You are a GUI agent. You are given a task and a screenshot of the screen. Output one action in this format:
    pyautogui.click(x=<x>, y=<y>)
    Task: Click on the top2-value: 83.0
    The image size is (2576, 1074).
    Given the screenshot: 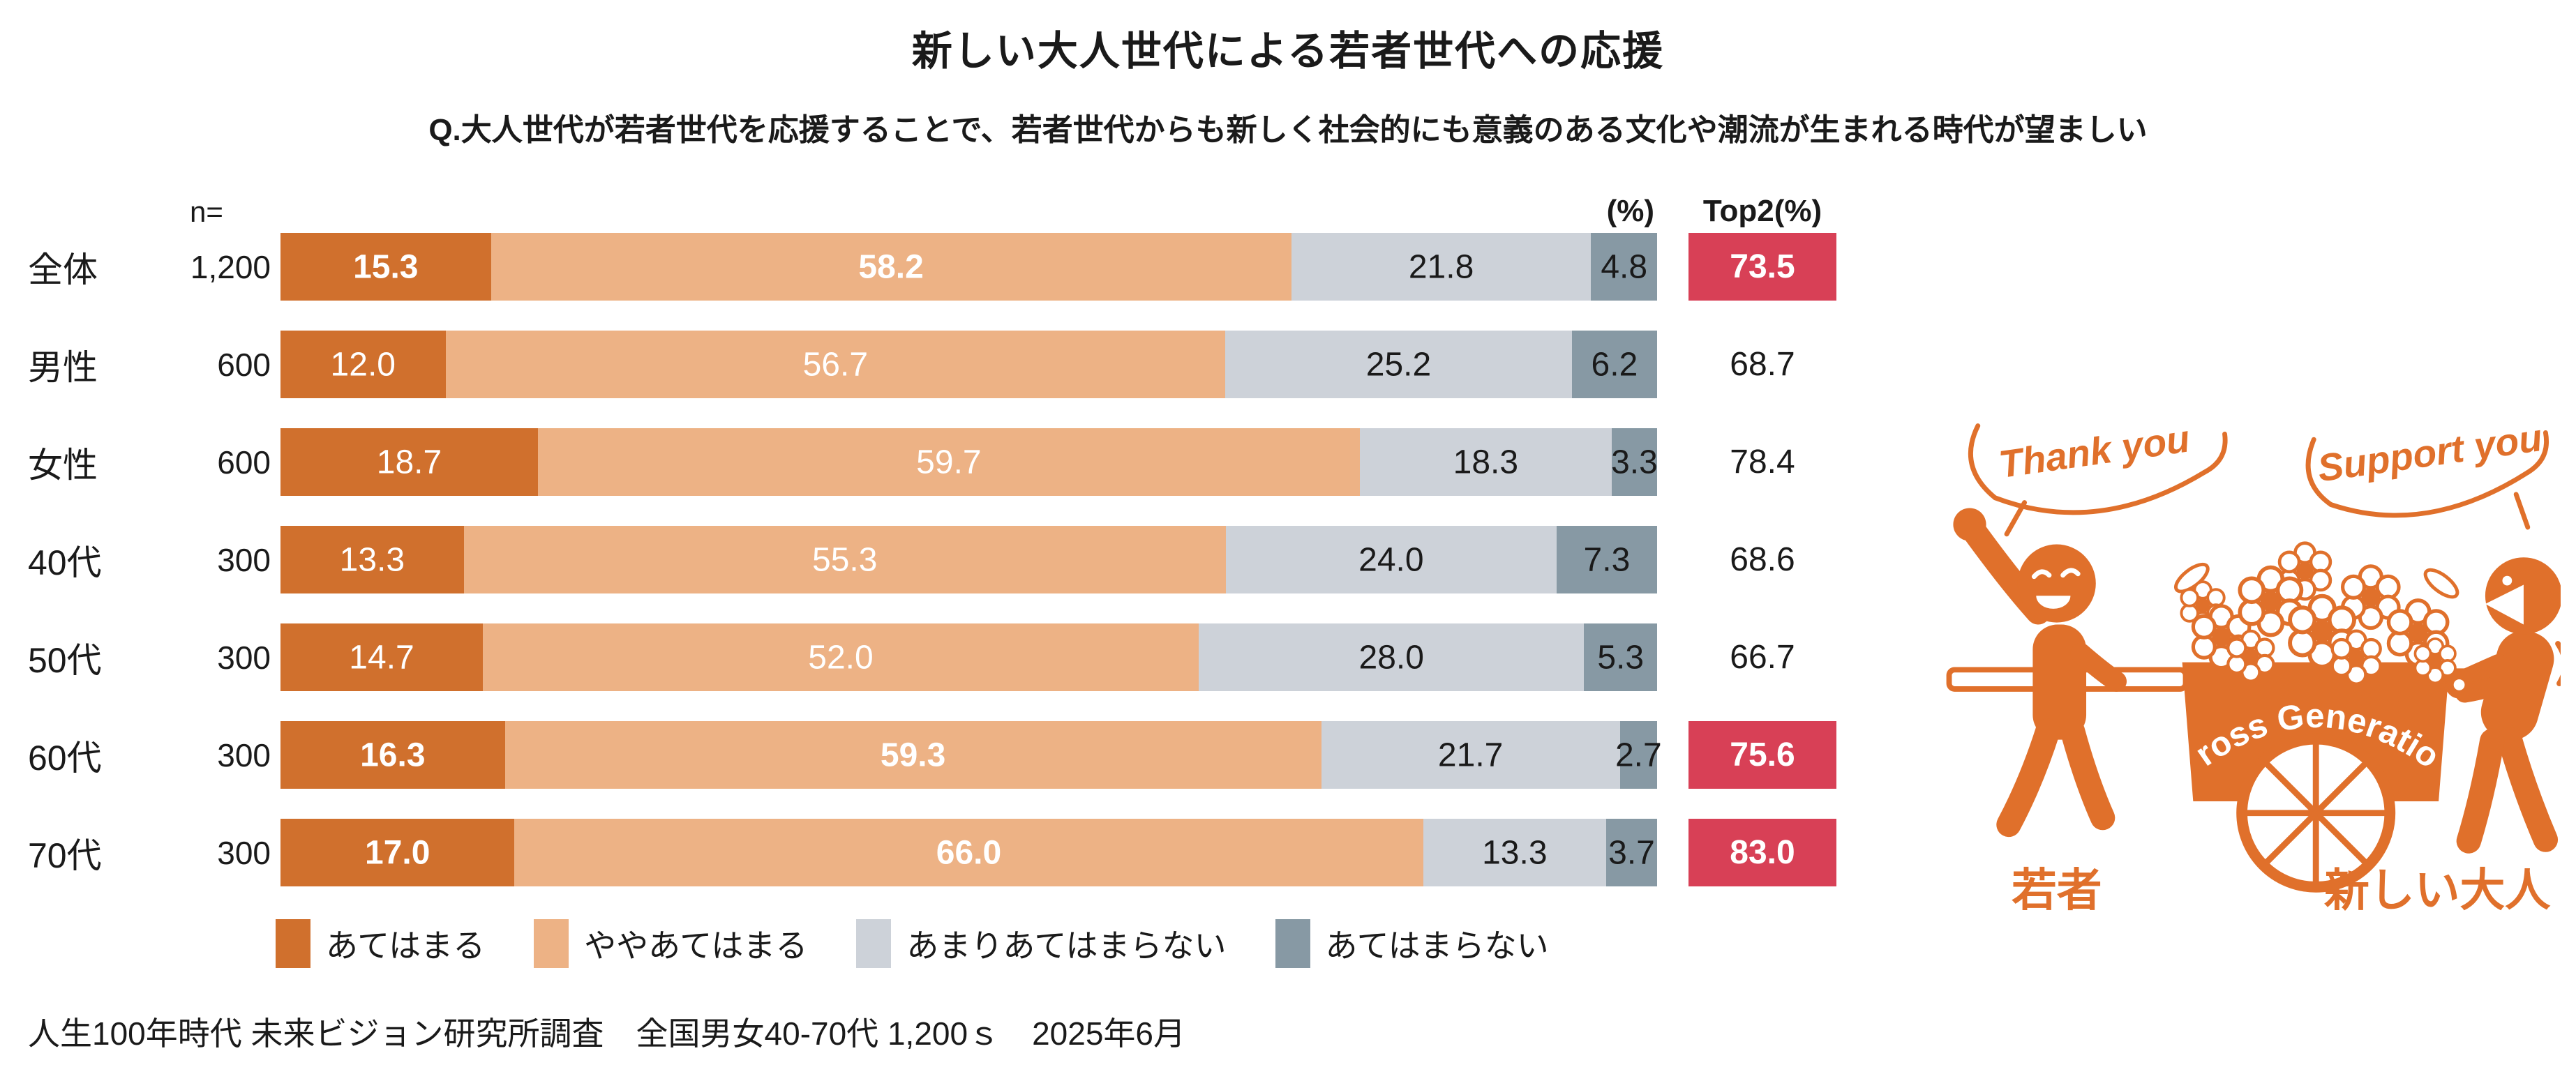 What is the action you would take?
    pyautogui.click(x=1762, y=852)
    